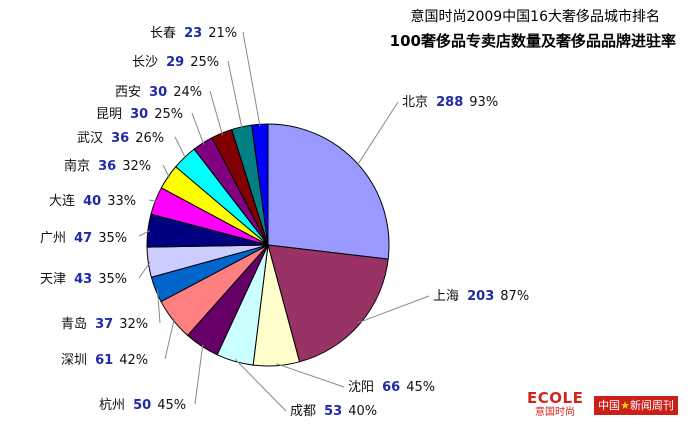 The width and height of the screenshot is (690, 434). Describe the element at coordinates (555, 398) in the screenshot. I see `ecole-logo-text: ECOLE` at that location.